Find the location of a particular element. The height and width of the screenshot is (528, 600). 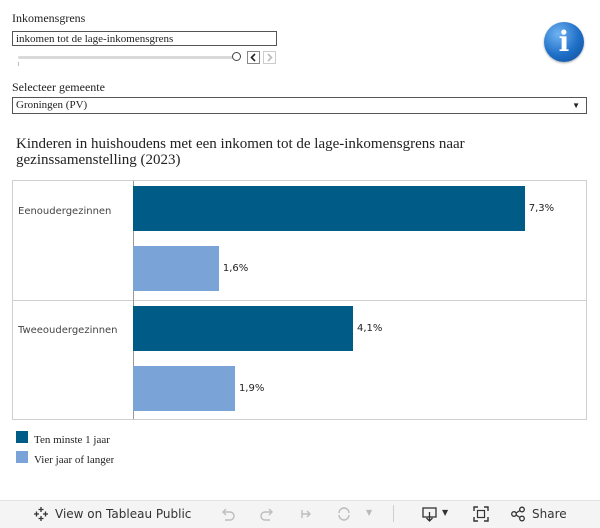

legend-label-vier-jaar-of-langer: Vier jaar of langer is located at coordinates (74, 460).